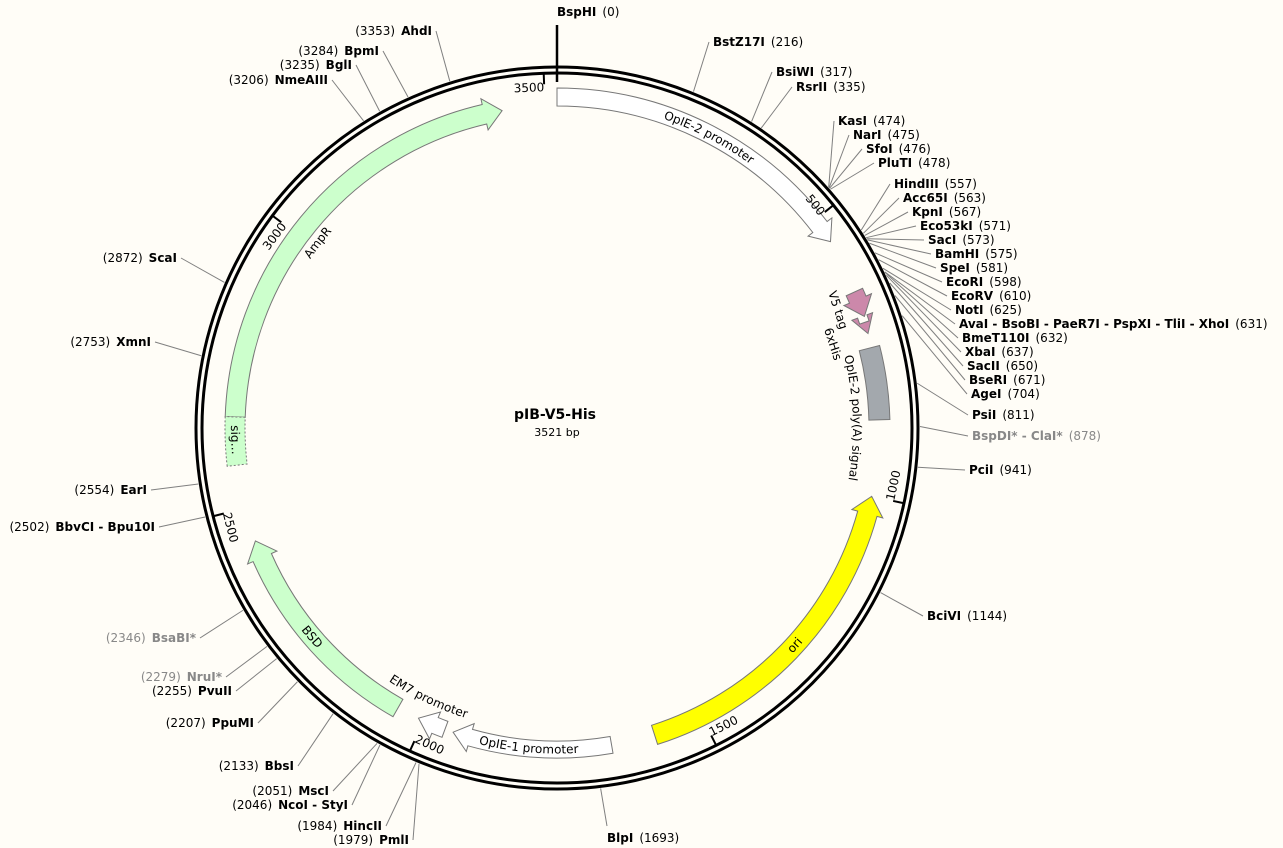  Describe the element at coordinates (1005, 282) in the screenshot. I see `enzyme-position: (598)` at that location.